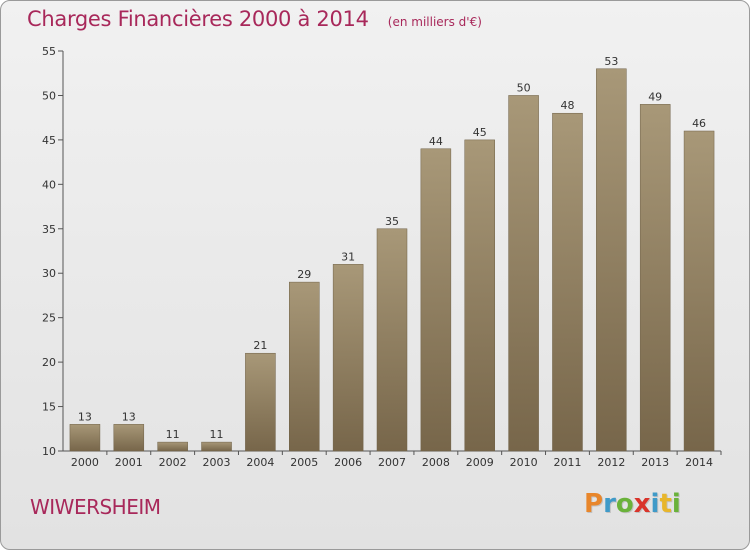 The width and height of the screenshot is (750, 550). What do you see at coordinates (49, 451) in the screenshot?
I see `y-tick-label: 10` at bounding box center [49, 451].